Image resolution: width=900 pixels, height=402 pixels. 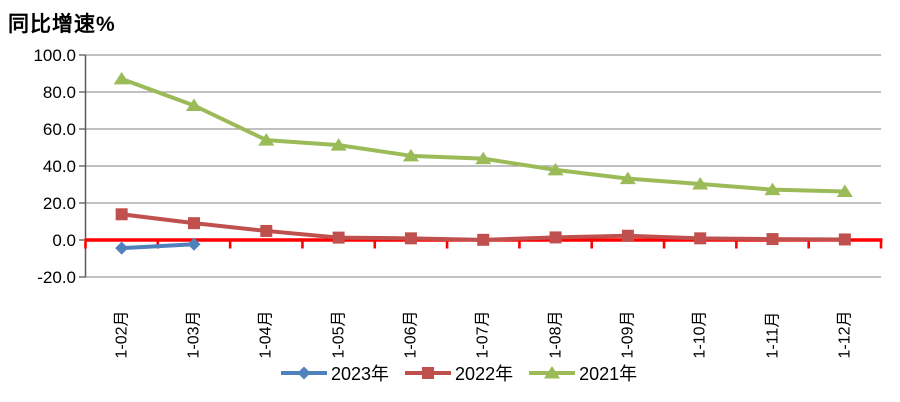 What do you see at coordinates (59, 129) in the screenshot?
I see `y-tick-label: 60.0` at bounding box center [59, 129].